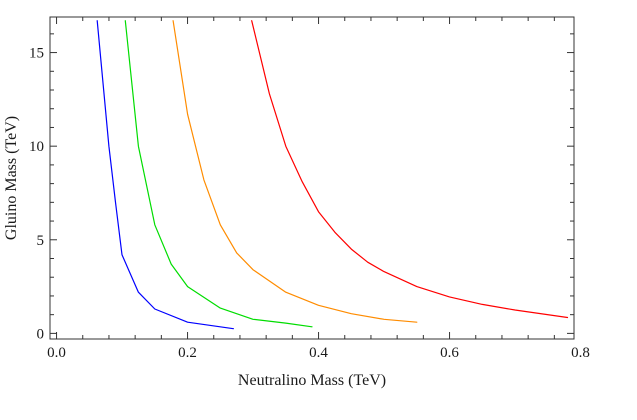 The image size is (637, 420). I want to click on x-axis-title: Neutralino Mass (TeV), so click(312, 380).